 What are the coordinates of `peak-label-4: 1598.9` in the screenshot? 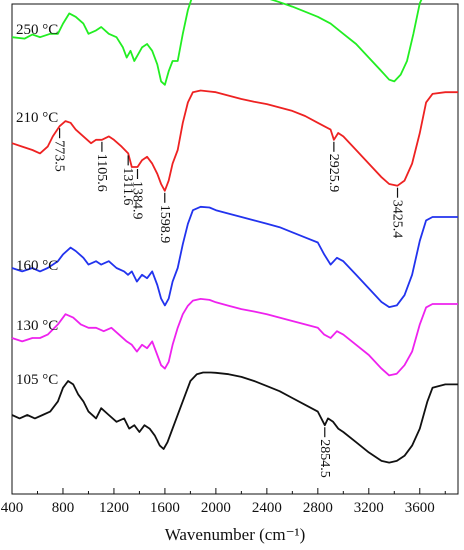 It's located at (164, 224).